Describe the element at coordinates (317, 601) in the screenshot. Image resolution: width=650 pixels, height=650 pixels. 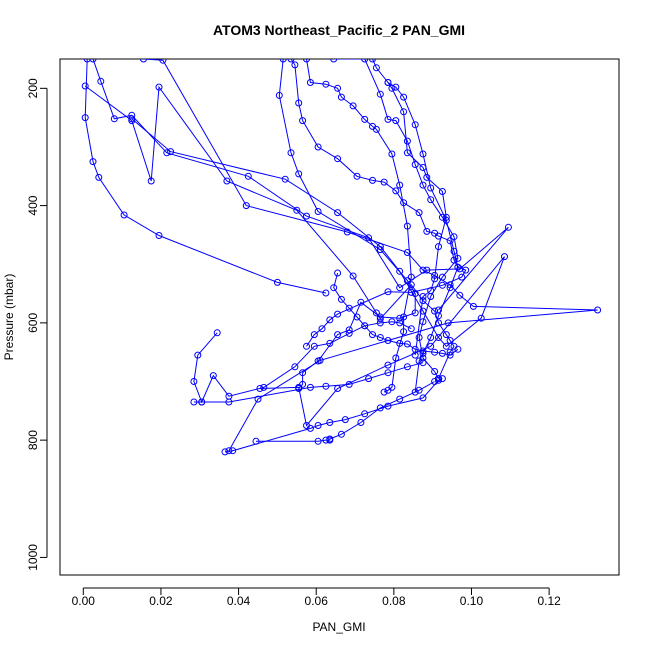
I see `x-tick-label: 0.06` at that location.